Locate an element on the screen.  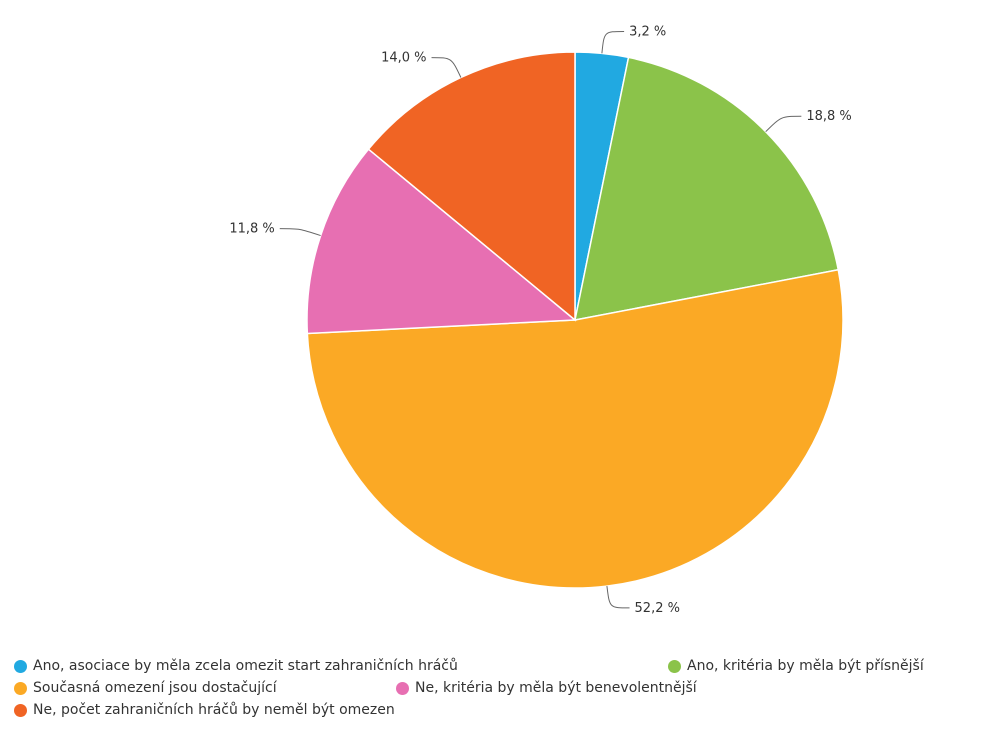
legend-label: Ne, kritéria by měla být benevolentnější is located at coordinates (556, 688).